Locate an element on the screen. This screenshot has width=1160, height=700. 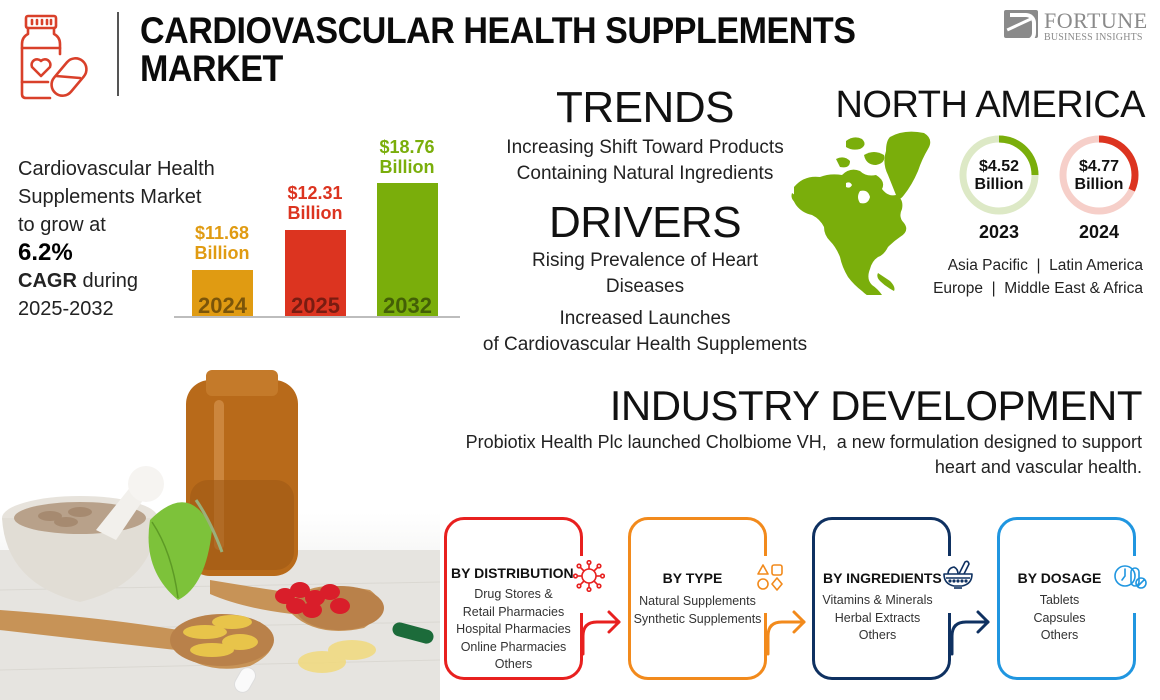
segment-title: BY INGREDIENTS is located at coordinates (882, 578).